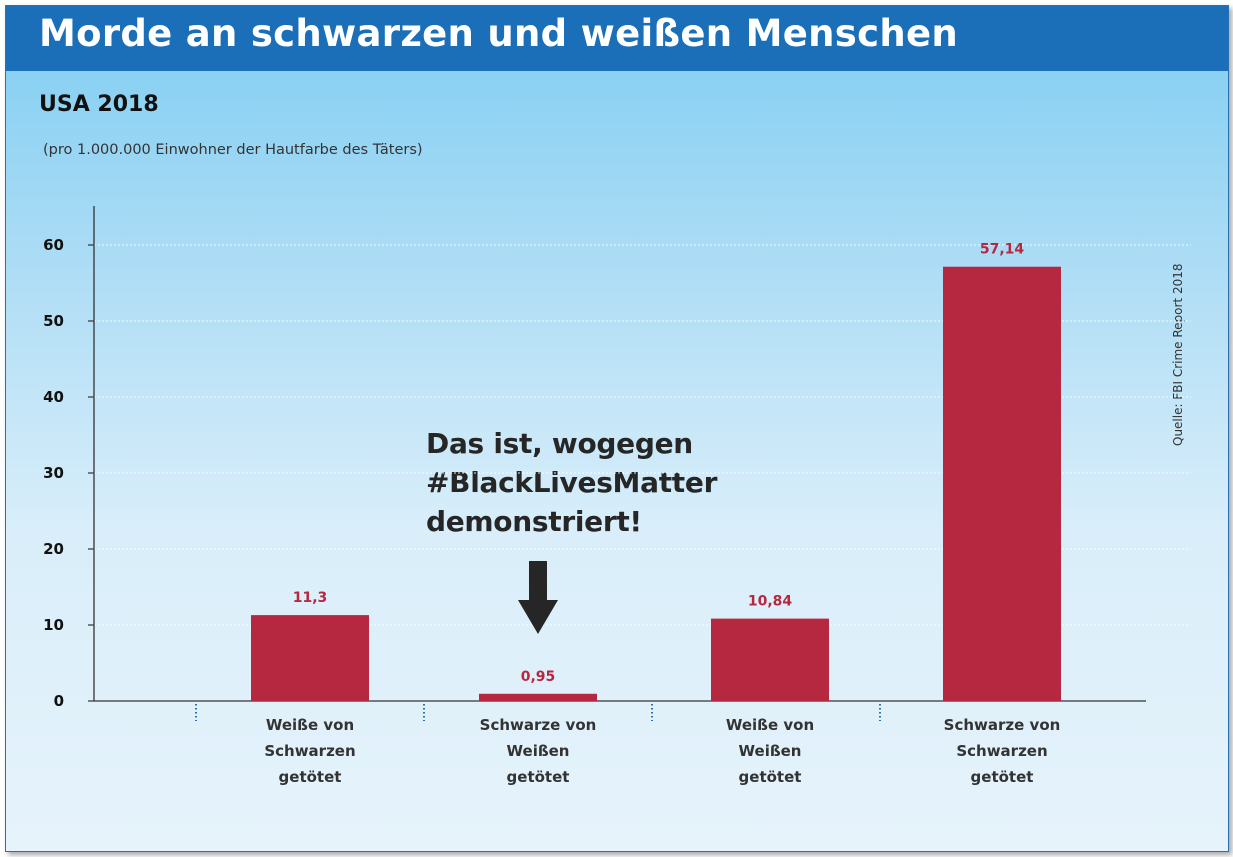  I want to click on annotation-line: Das ist, wogegen, so click(559, 443).